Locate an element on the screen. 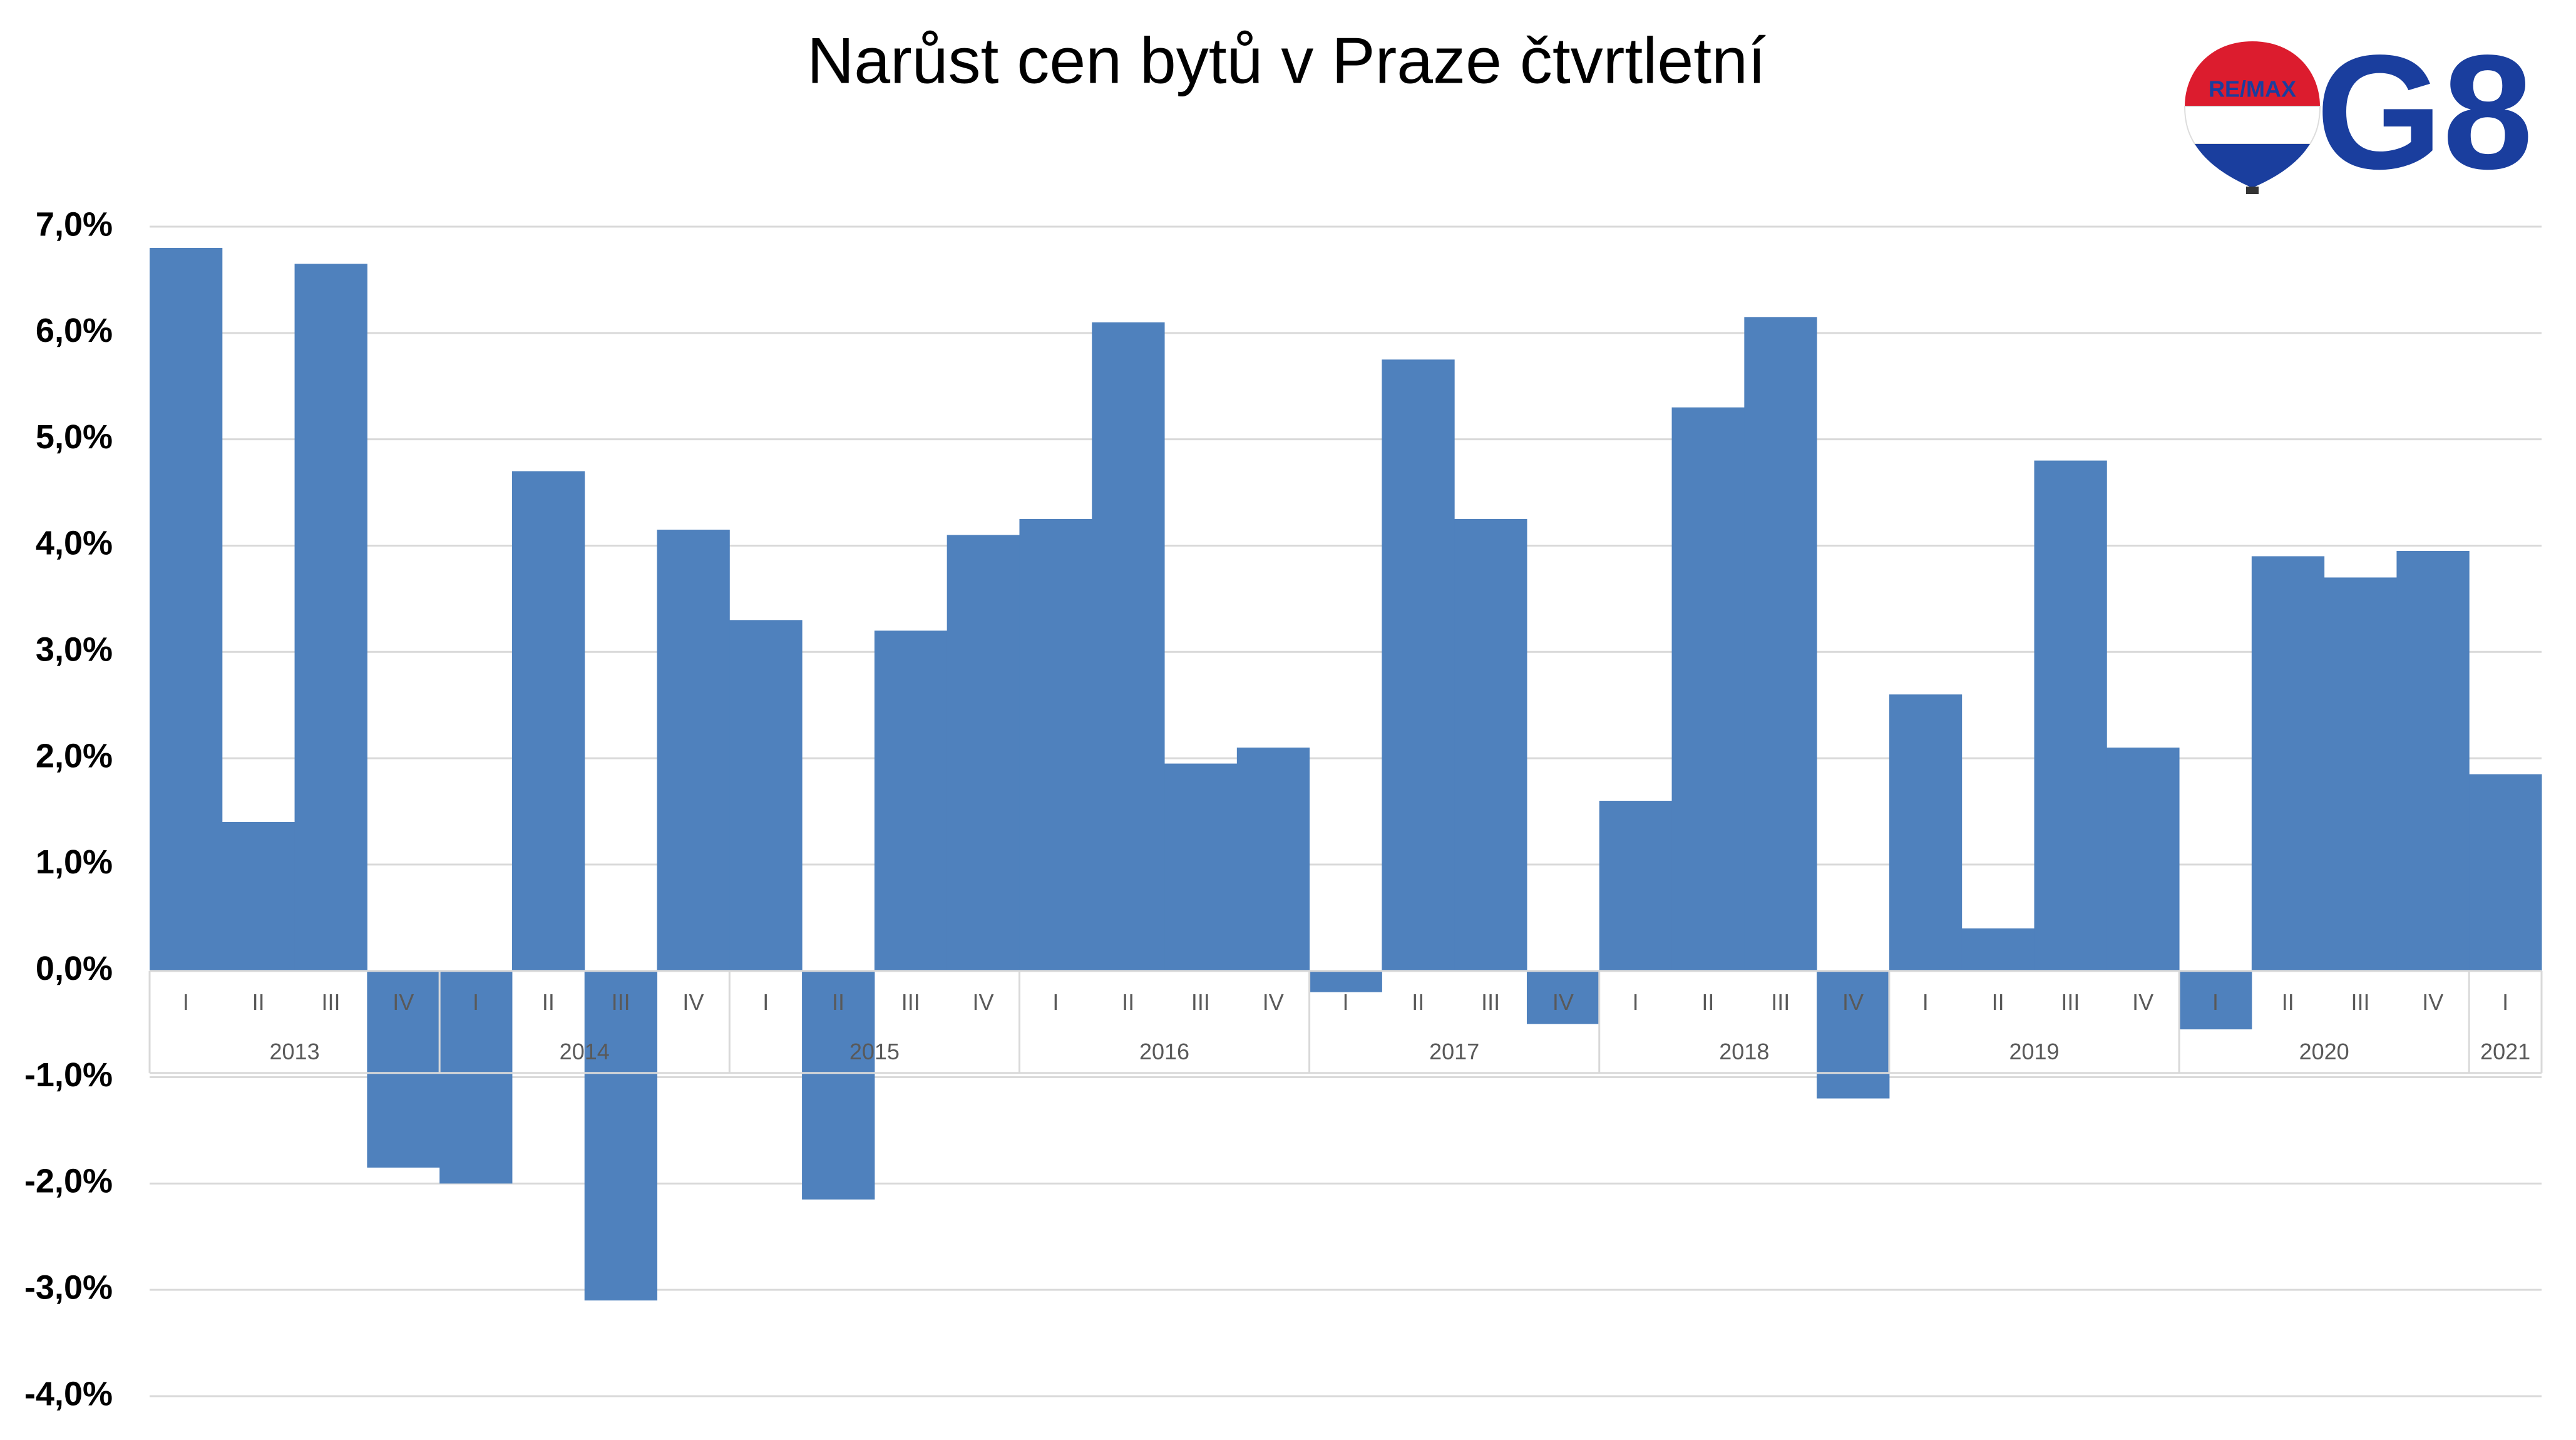 The height and width of the screenshot is (1440, 2576). x-group-label: 2021 is located at coordinates (2505, 1052).